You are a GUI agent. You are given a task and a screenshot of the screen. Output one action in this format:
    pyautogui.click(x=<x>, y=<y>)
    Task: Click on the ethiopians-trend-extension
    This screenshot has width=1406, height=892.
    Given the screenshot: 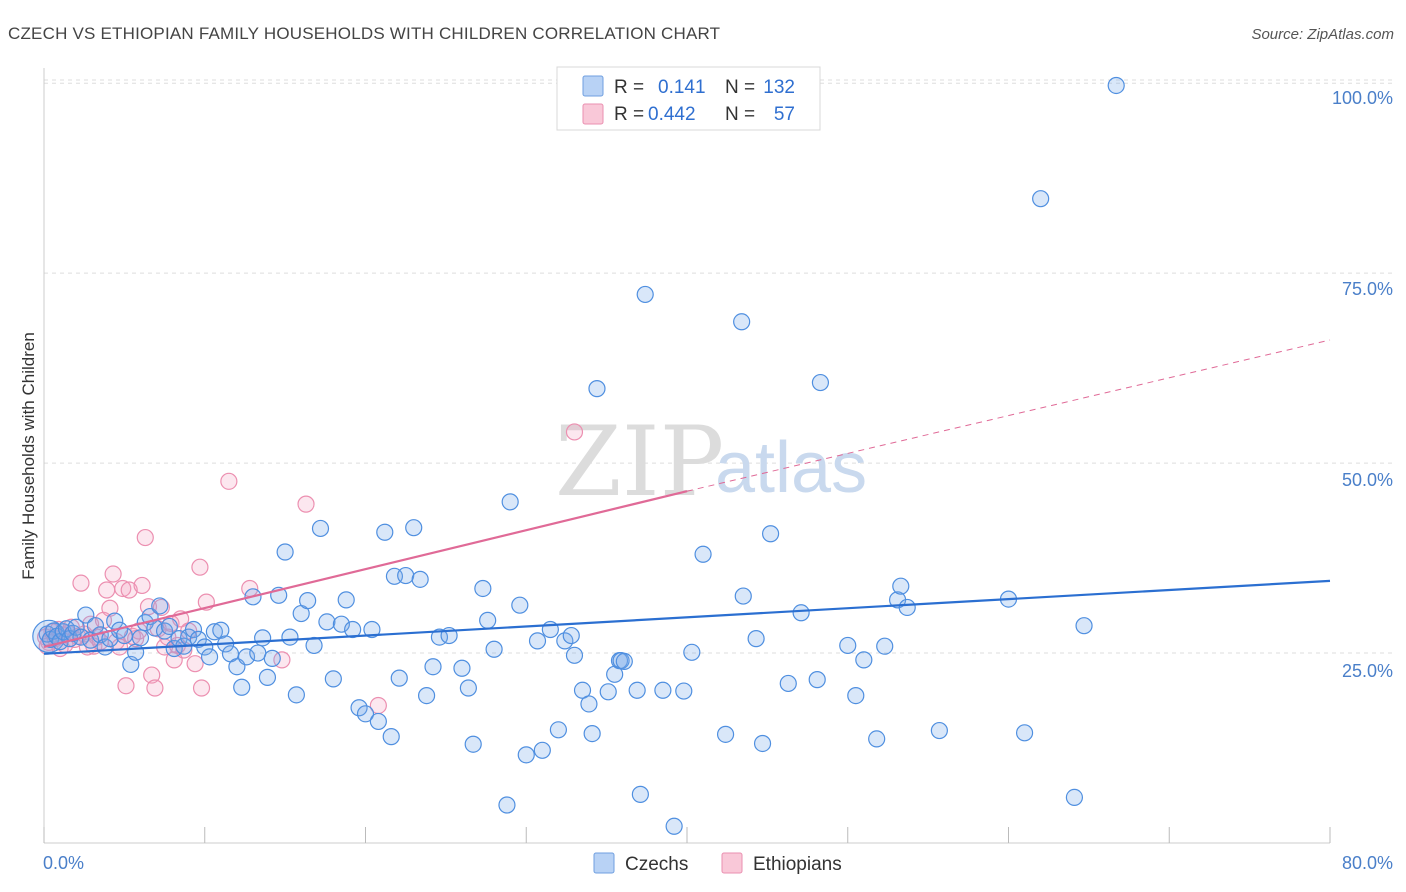 What is the action you would take?
    pyautogui.click(x=1008, y=415)
    